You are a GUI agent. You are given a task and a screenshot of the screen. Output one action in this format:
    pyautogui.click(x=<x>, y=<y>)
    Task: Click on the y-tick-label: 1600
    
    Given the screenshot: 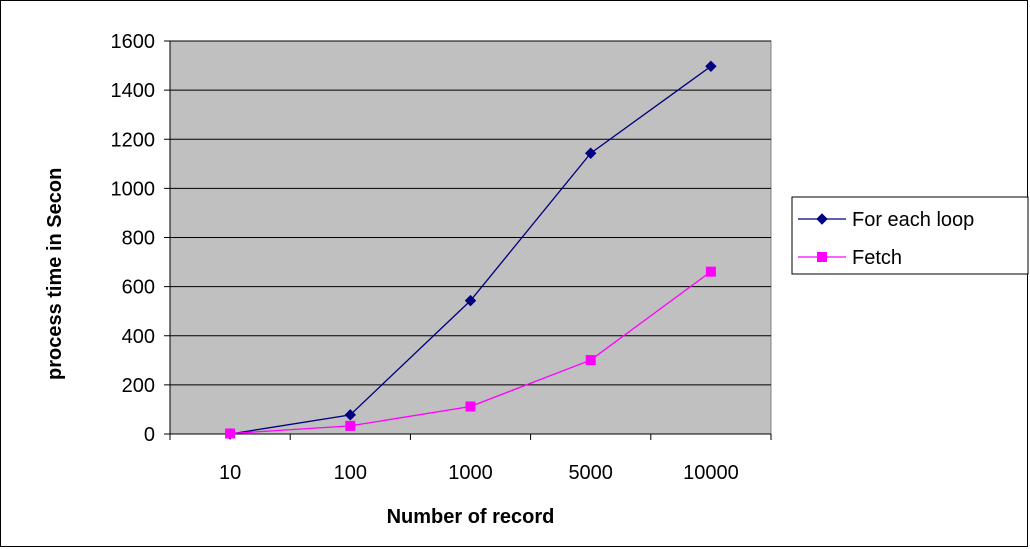 What is the action you would take?
    pyautogui.click(x=133, y=42)
    